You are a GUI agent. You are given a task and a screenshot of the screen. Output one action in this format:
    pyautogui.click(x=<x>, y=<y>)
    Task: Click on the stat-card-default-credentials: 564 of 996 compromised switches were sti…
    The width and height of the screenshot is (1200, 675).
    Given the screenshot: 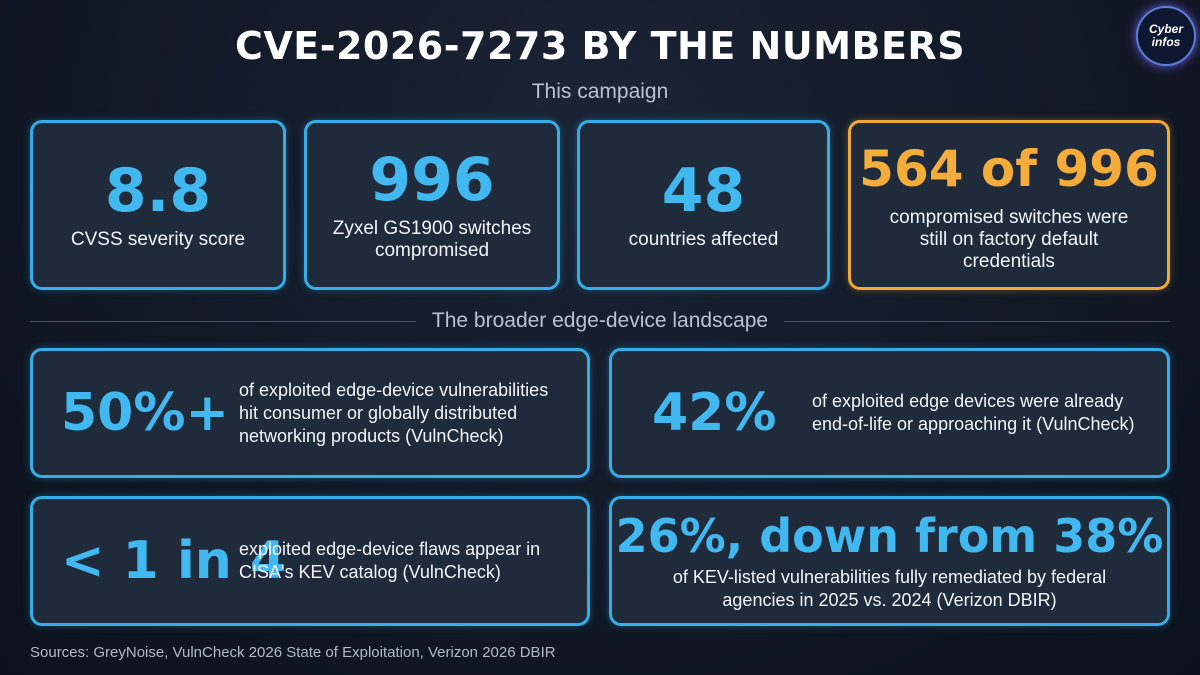 What is the action you would take?
    pyautogui.click(x=1009, y=205)
    